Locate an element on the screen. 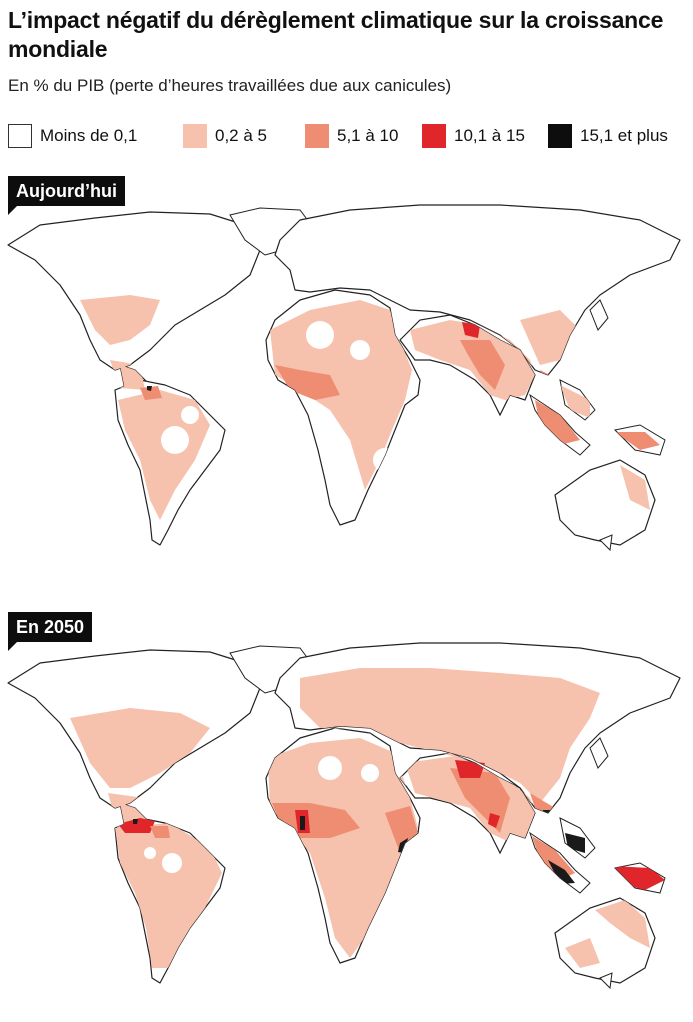 The image size is (693, 1022). legend-item-0: Moins de 0,1 is located at coordinates (72, 136).